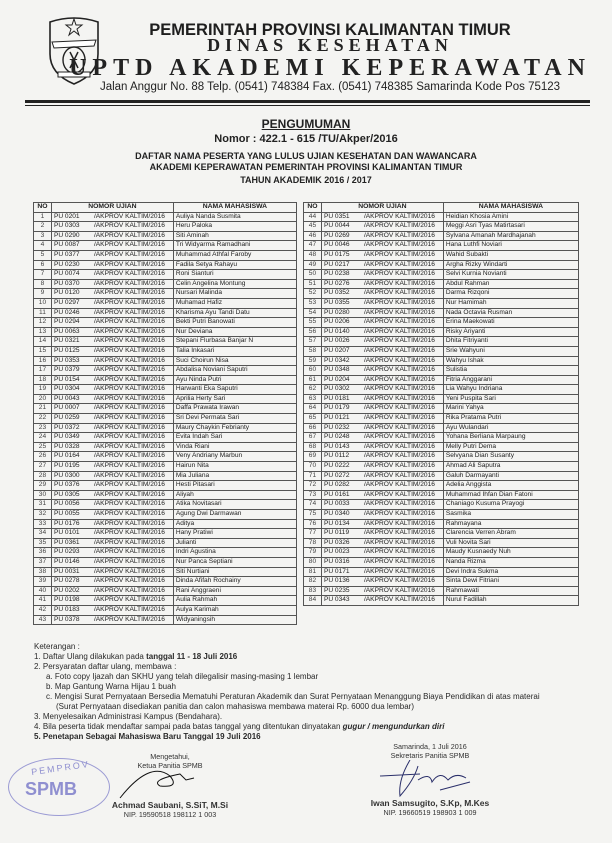 The width and height of the screenshot is (612, 843). Describe the element at coordinates (307, 105) in the screenshot. I see `header-divider-thin` at that location.